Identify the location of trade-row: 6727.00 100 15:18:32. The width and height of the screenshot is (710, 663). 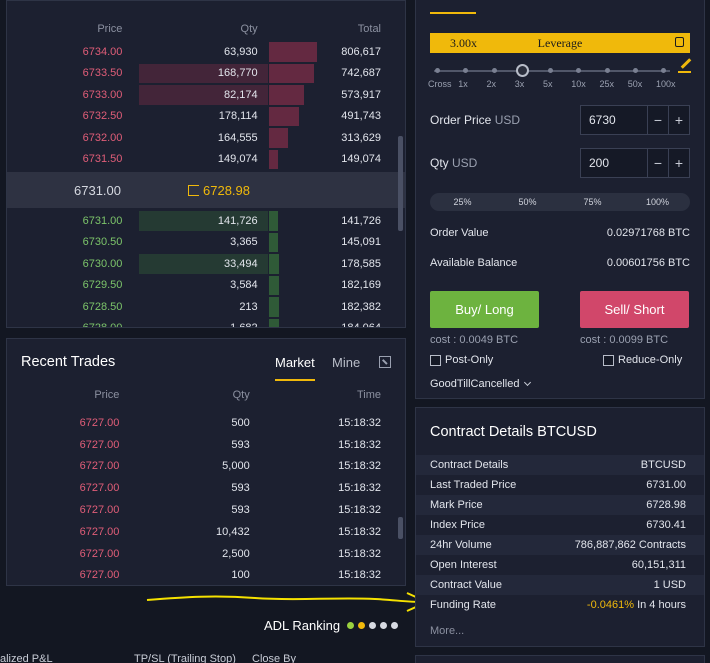
(206, 575).